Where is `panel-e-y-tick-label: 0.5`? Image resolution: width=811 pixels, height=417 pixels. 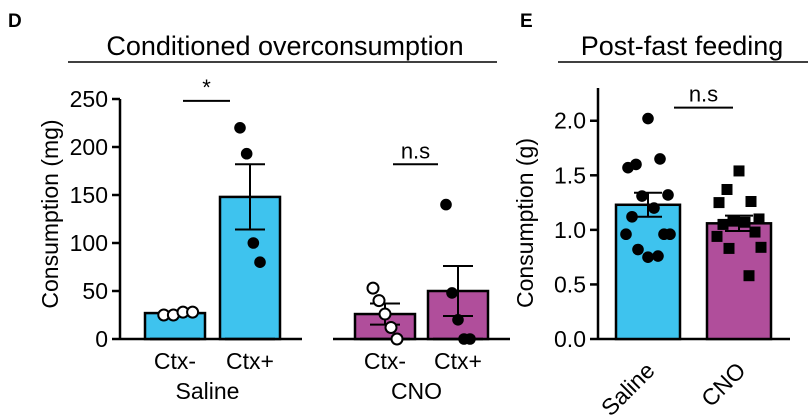
panel-e-y-tick-label: 0.5 is located at coordinates (570, 284).